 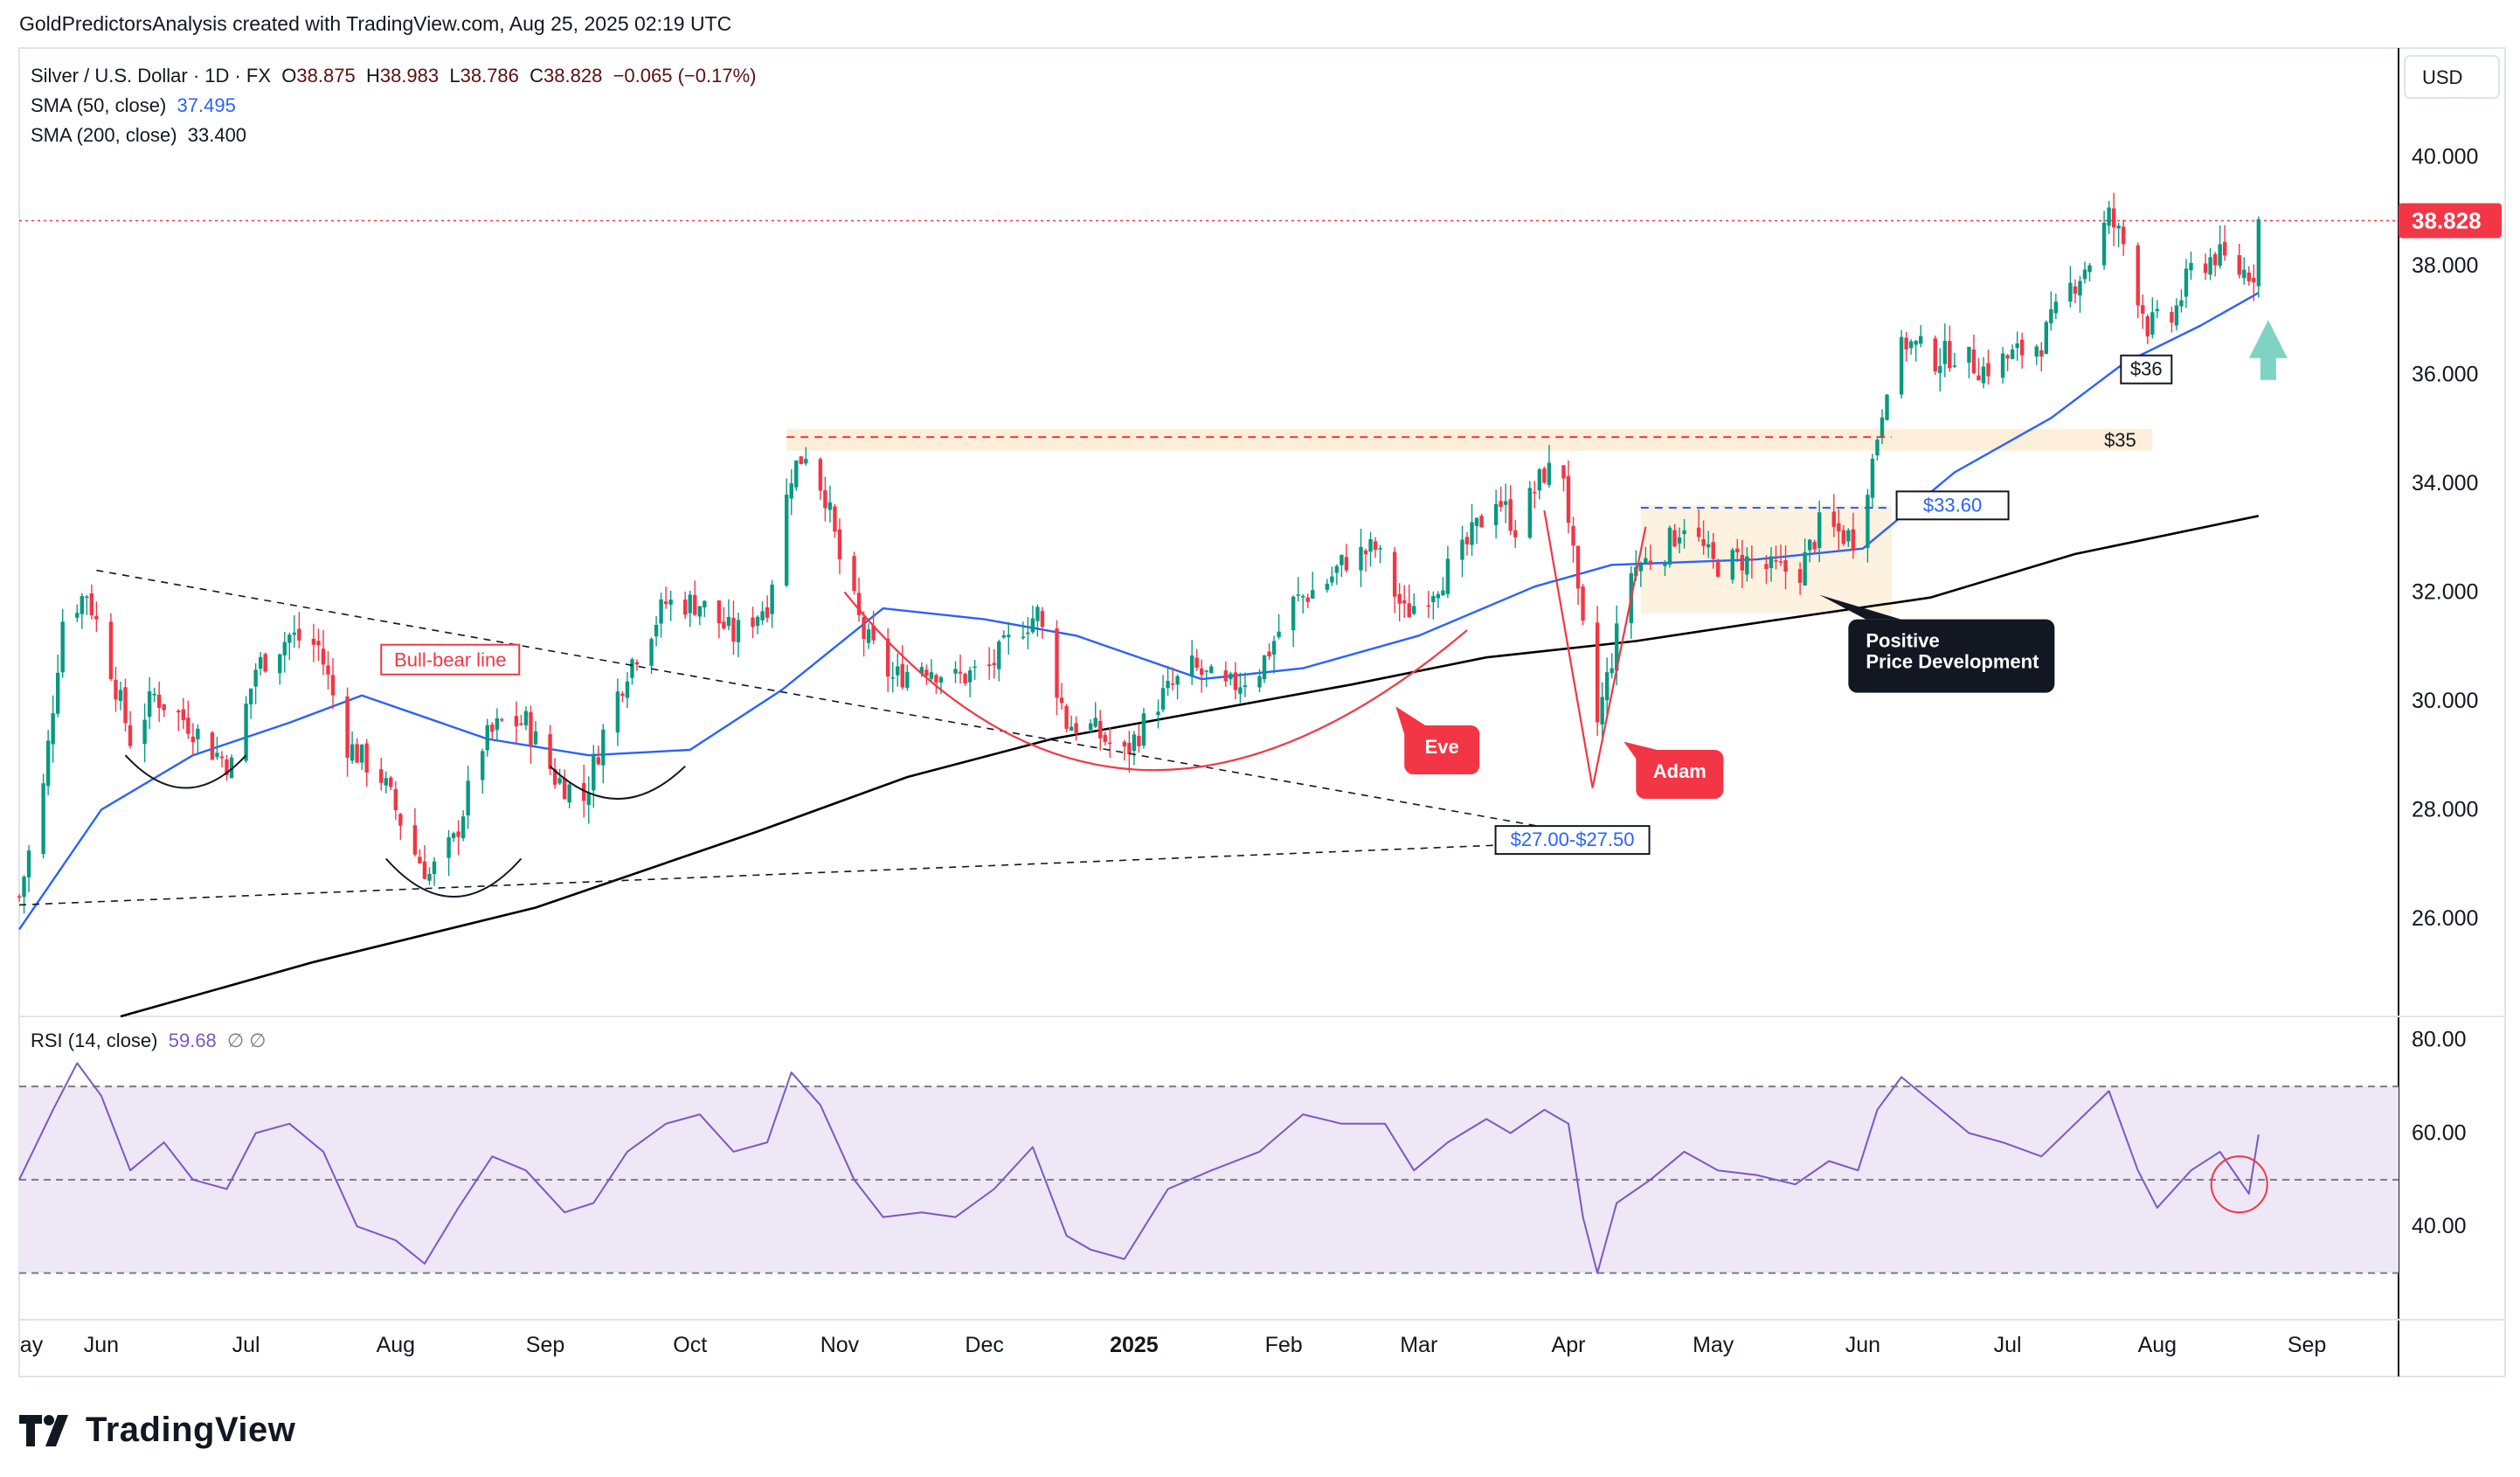 I want to click on high-label: H, so click(x=372, y=76).